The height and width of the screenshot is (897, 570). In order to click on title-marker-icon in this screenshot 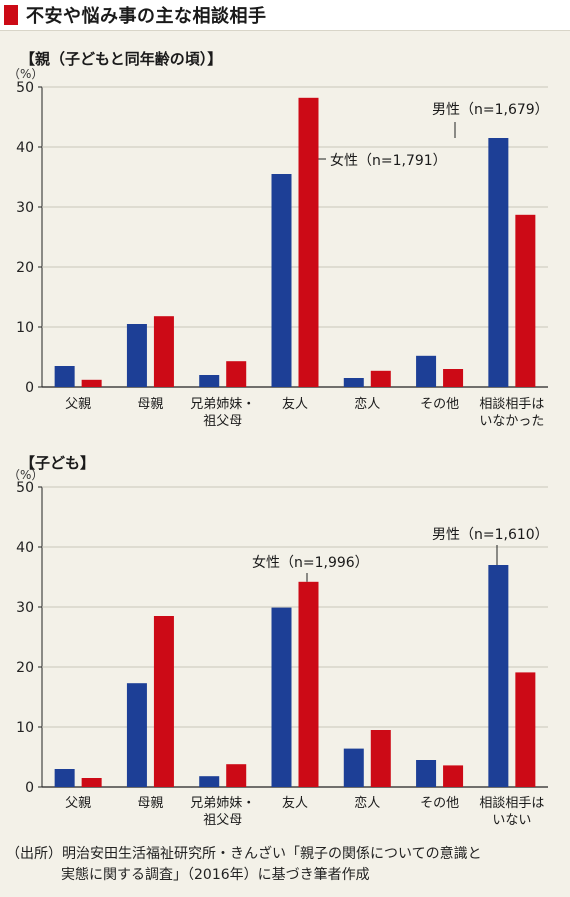, I will do `click(11, 15)`.